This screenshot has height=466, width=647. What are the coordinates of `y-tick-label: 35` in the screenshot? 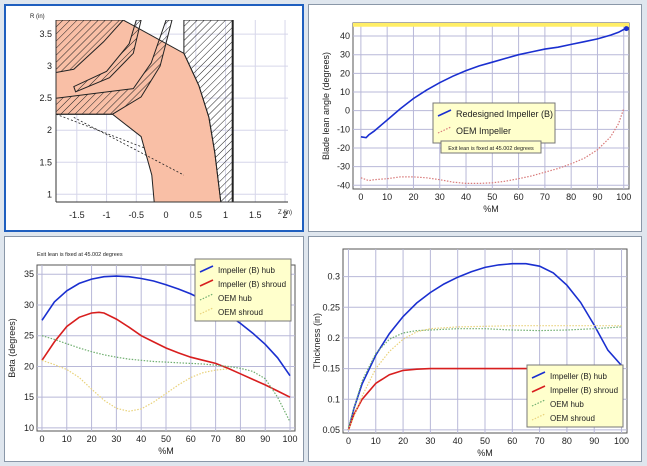 It's located at (29, 274).